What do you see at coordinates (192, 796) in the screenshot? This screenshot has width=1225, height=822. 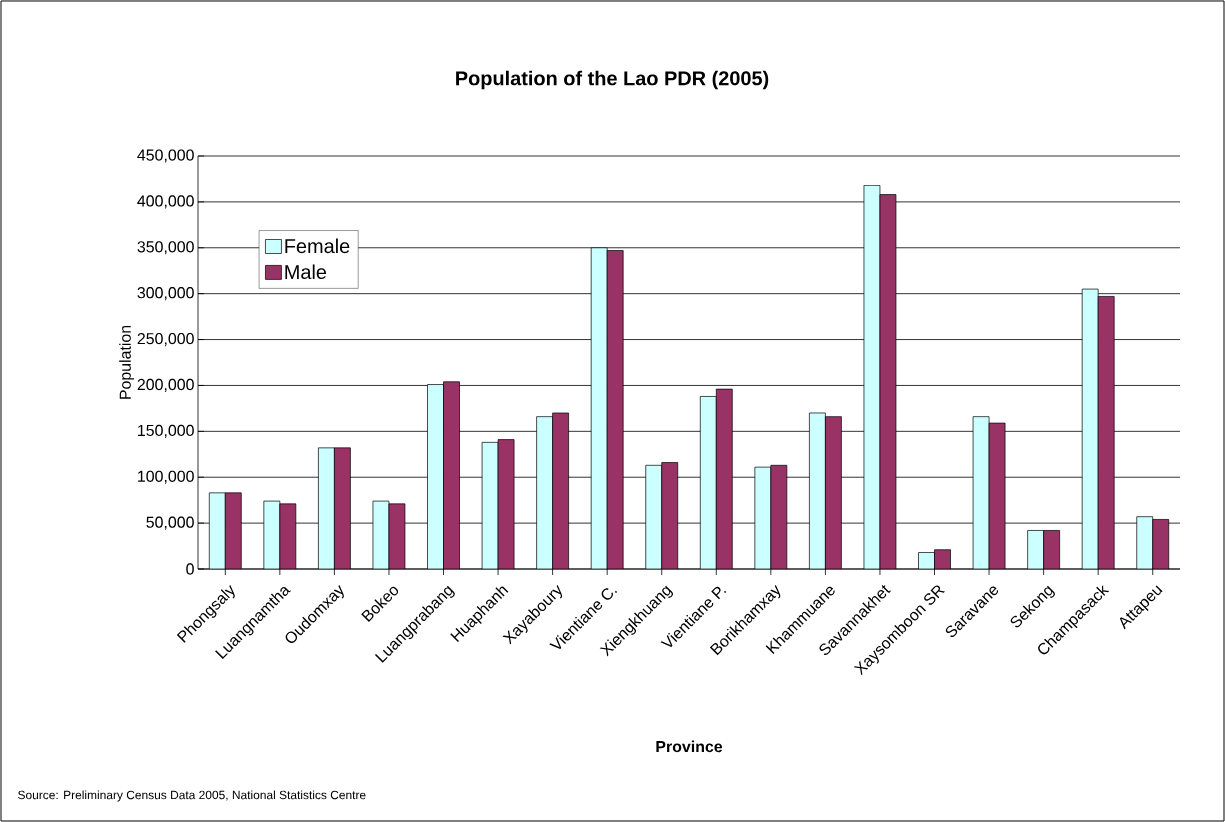 I see `source-note: Source: Preliminary Census Data 2005, National Statistics Centre` at bounding box center [192, 796].